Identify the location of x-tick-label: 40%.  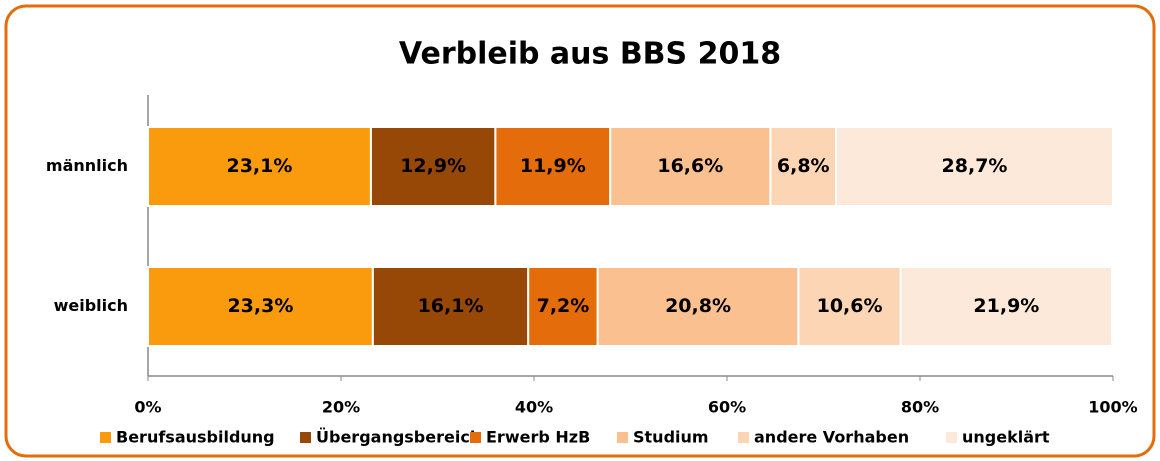
(534, 407).